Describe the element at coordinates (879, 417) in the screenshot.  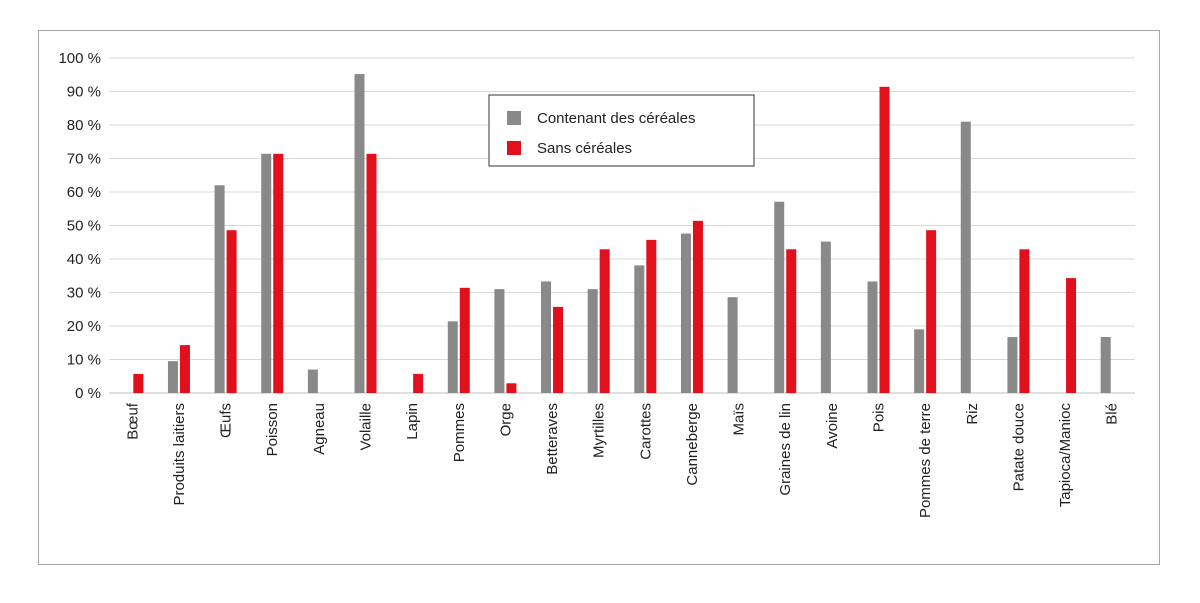
I see `x-category-label: Pois` at that location.